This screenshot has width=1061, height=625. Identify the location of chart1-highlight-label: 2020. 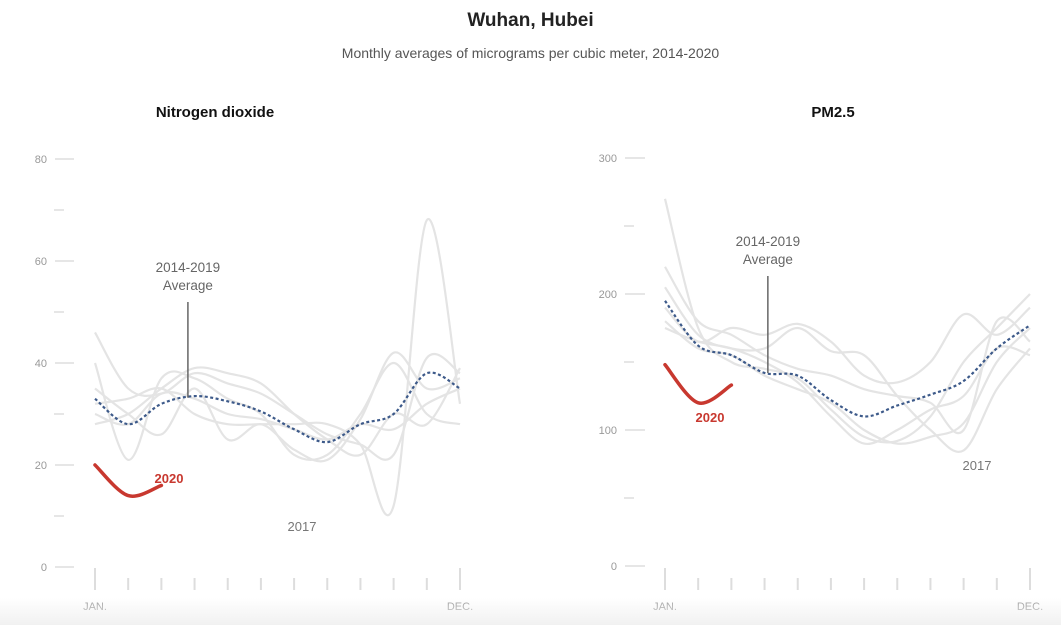
(169, 478).